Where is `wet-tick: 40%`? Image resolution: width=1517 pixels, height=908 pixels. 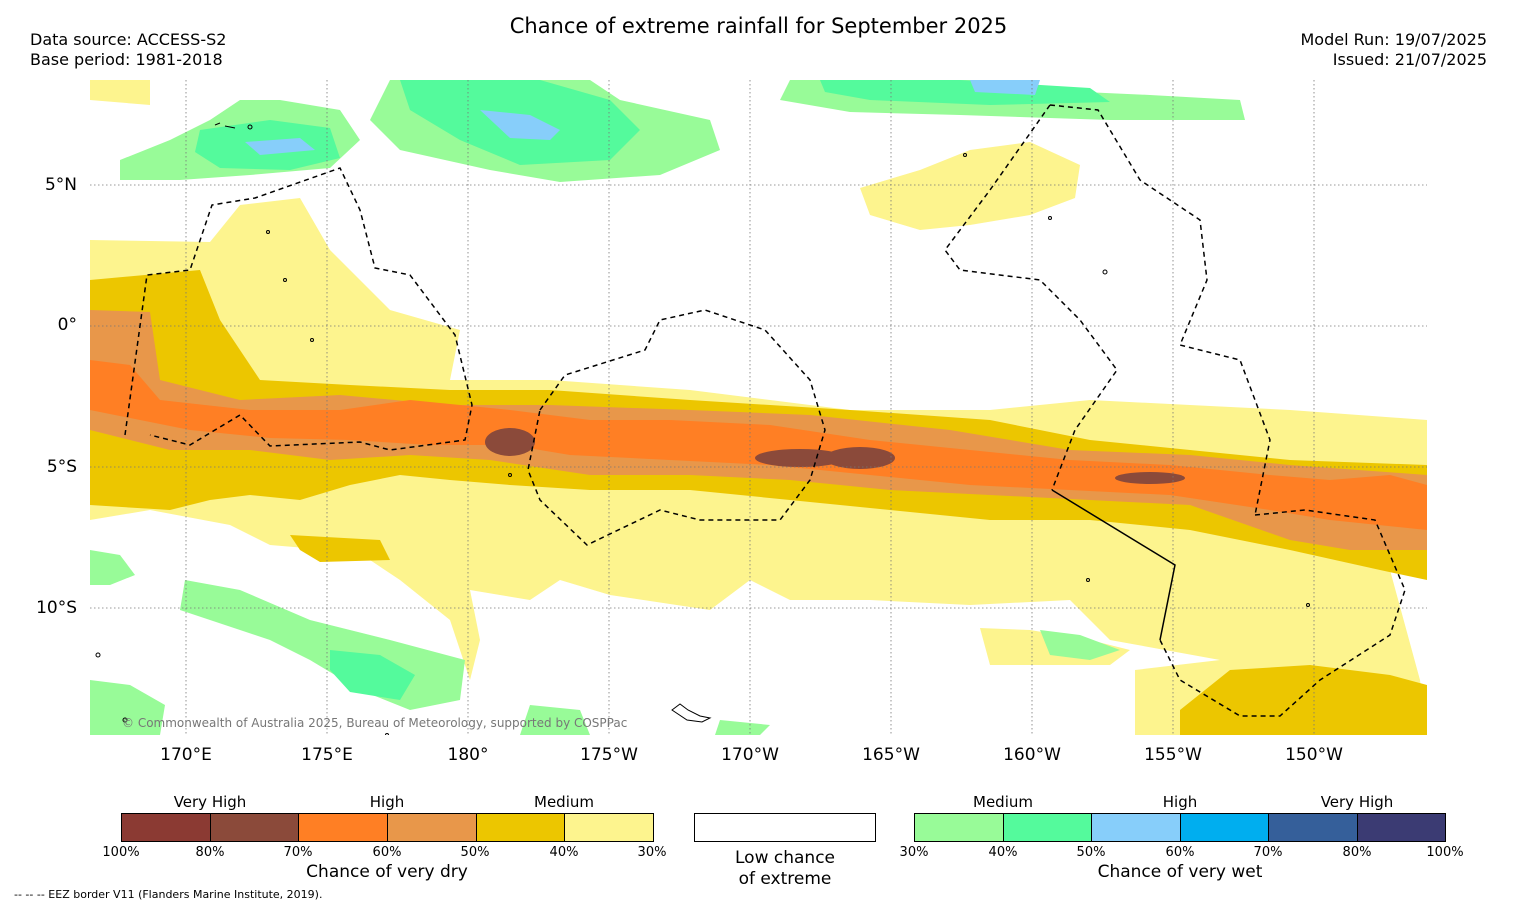
wet-tick: 40% is located at coordinates (1003, 852).